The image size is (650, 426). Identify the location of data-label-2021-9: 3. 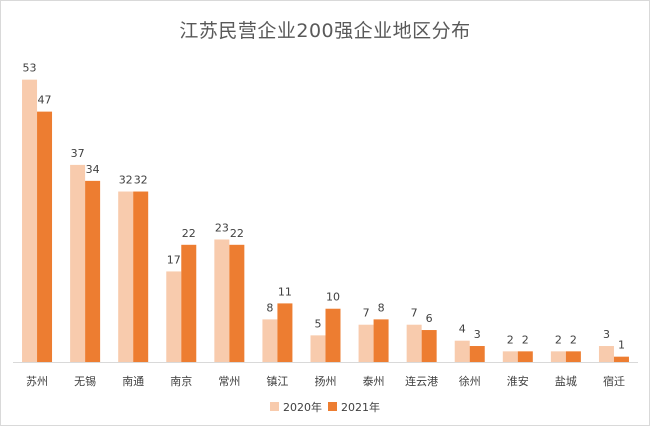
(477, 334).